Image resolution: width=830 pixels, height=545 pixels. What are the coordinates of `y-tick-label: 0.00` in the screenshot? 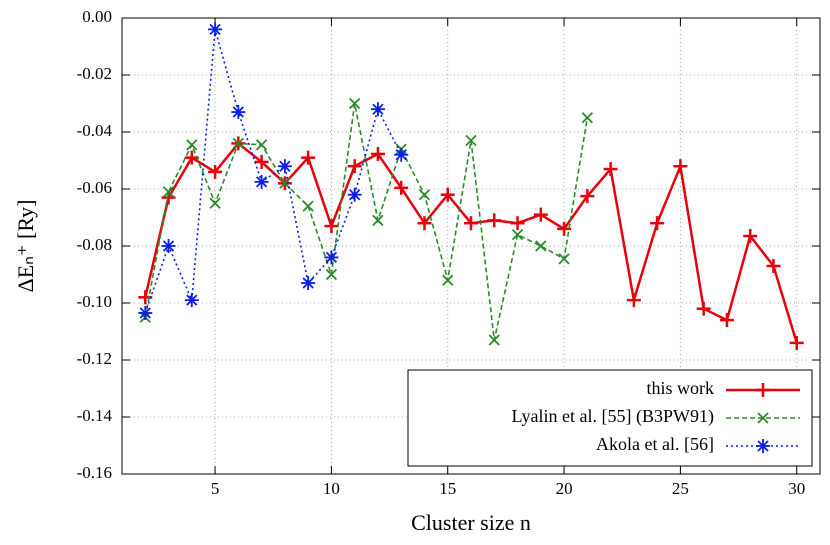 It's located at (97, 16).